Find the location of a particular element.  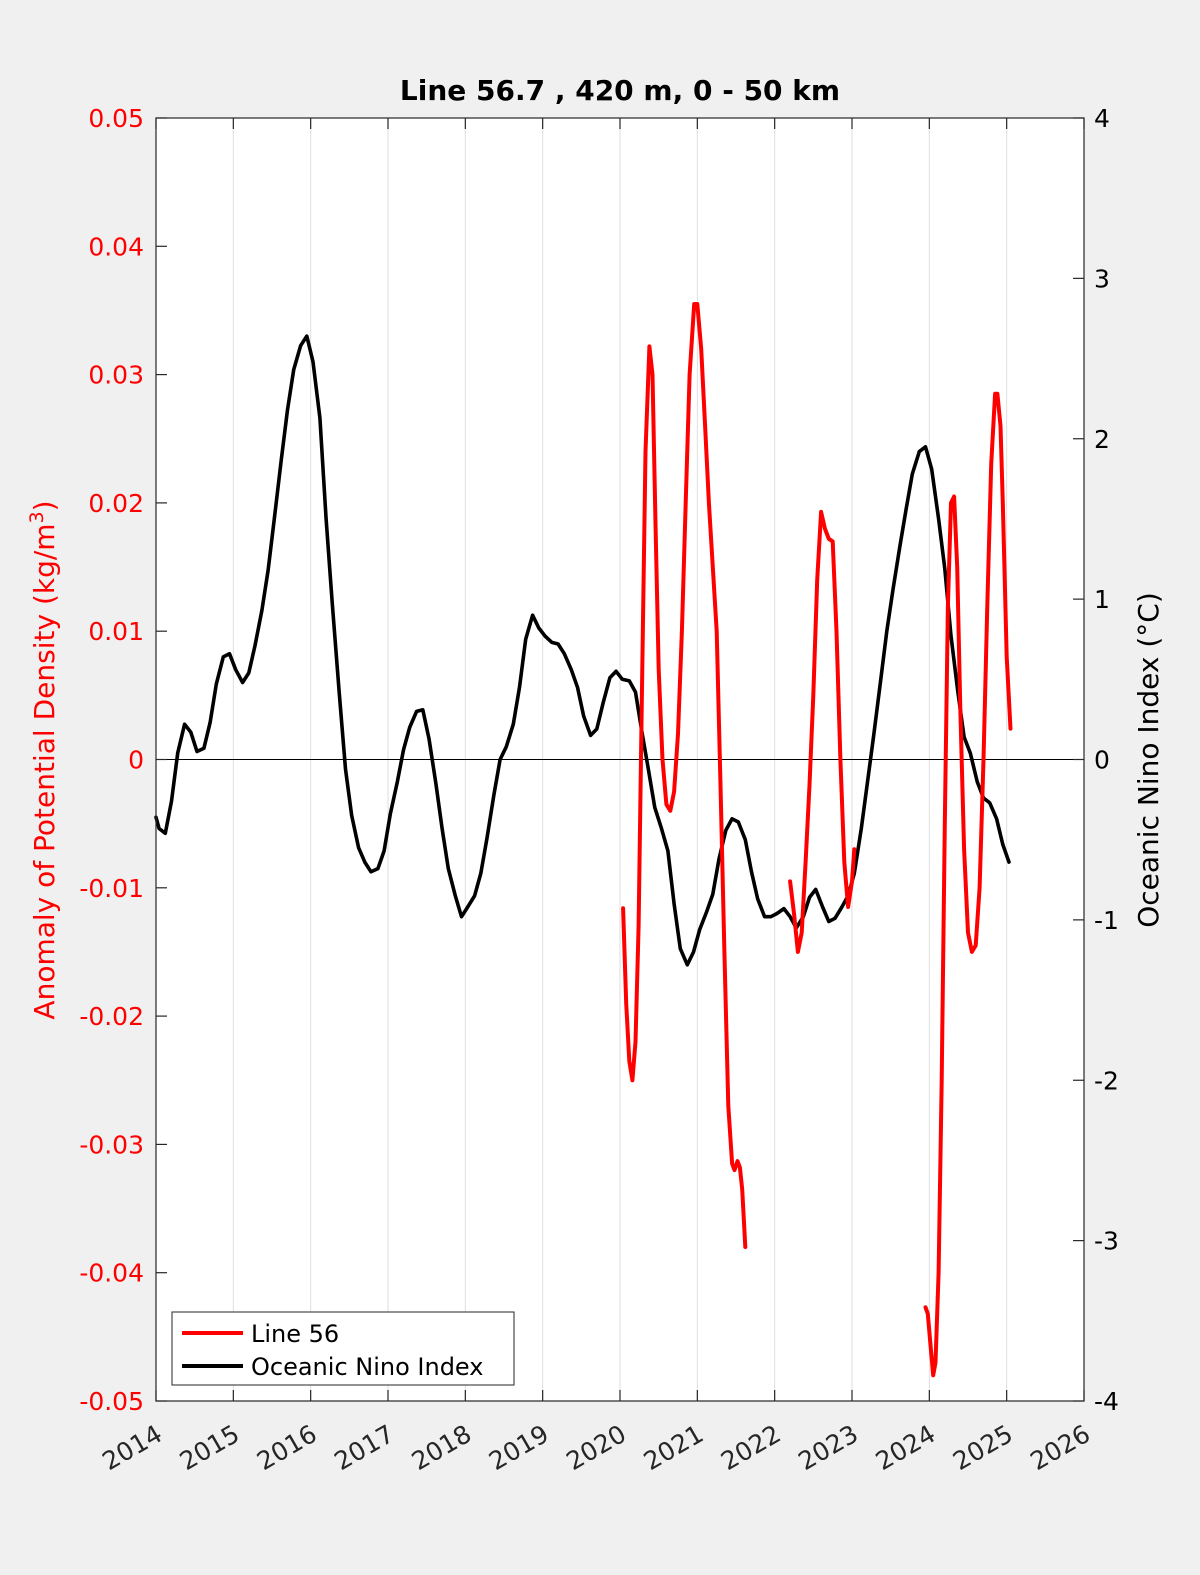

y-left-tick-label: -0.04 is located at coordinates (111, 1273).